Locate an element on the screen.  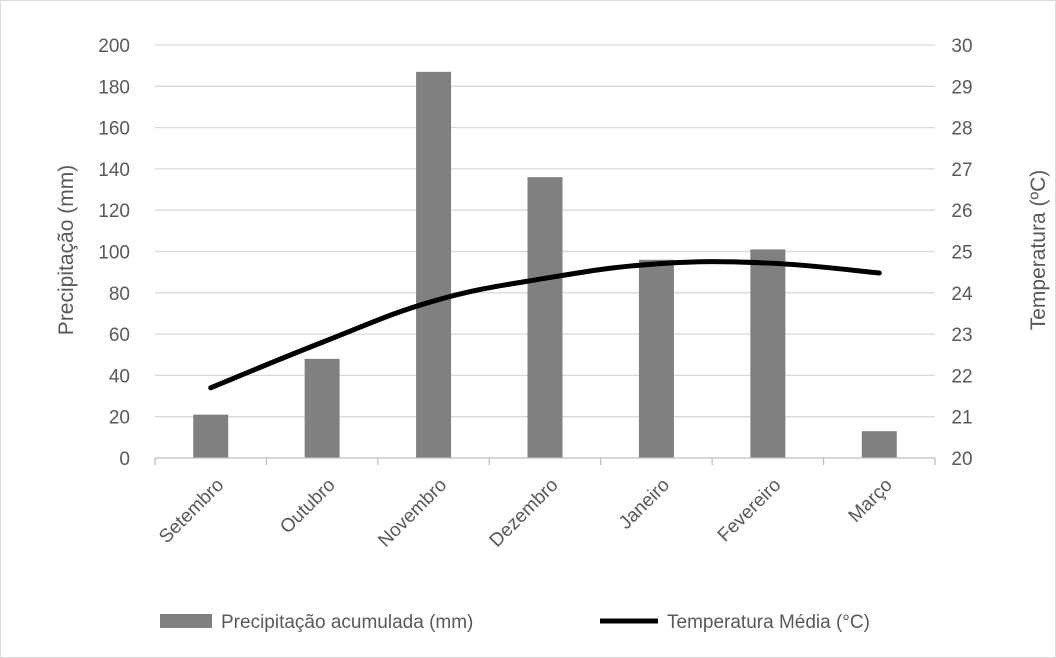
y-right-tick-label: 29 is located at coordinates (961, 87).